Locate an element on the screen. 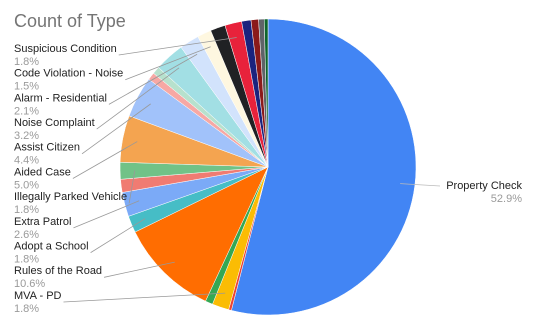  slice-label: Code Violation - Noise is located at coordinates (68, 74).